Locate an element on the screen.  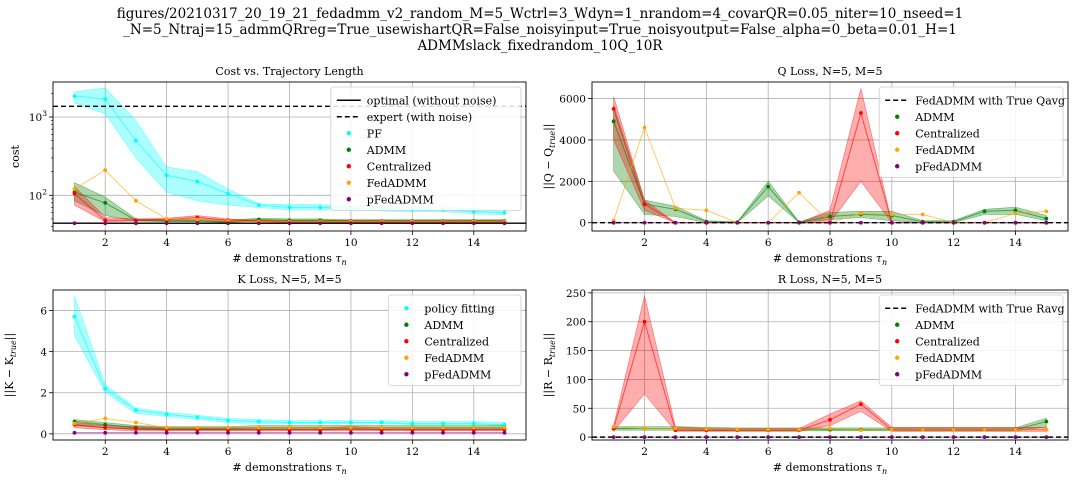
legend-box is located at coordinates (454, 340).